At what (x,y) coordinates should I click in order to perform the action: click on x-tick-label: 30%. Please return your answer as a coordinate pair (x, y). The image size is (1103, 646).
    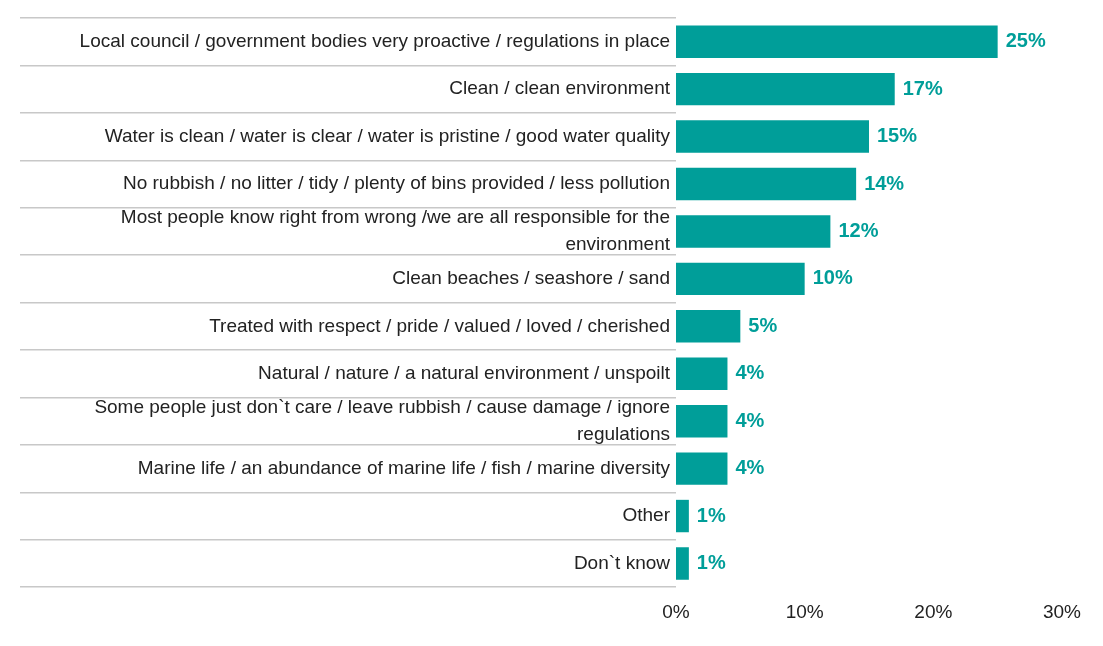
    Looking at the image, I should click on (1062, 611).